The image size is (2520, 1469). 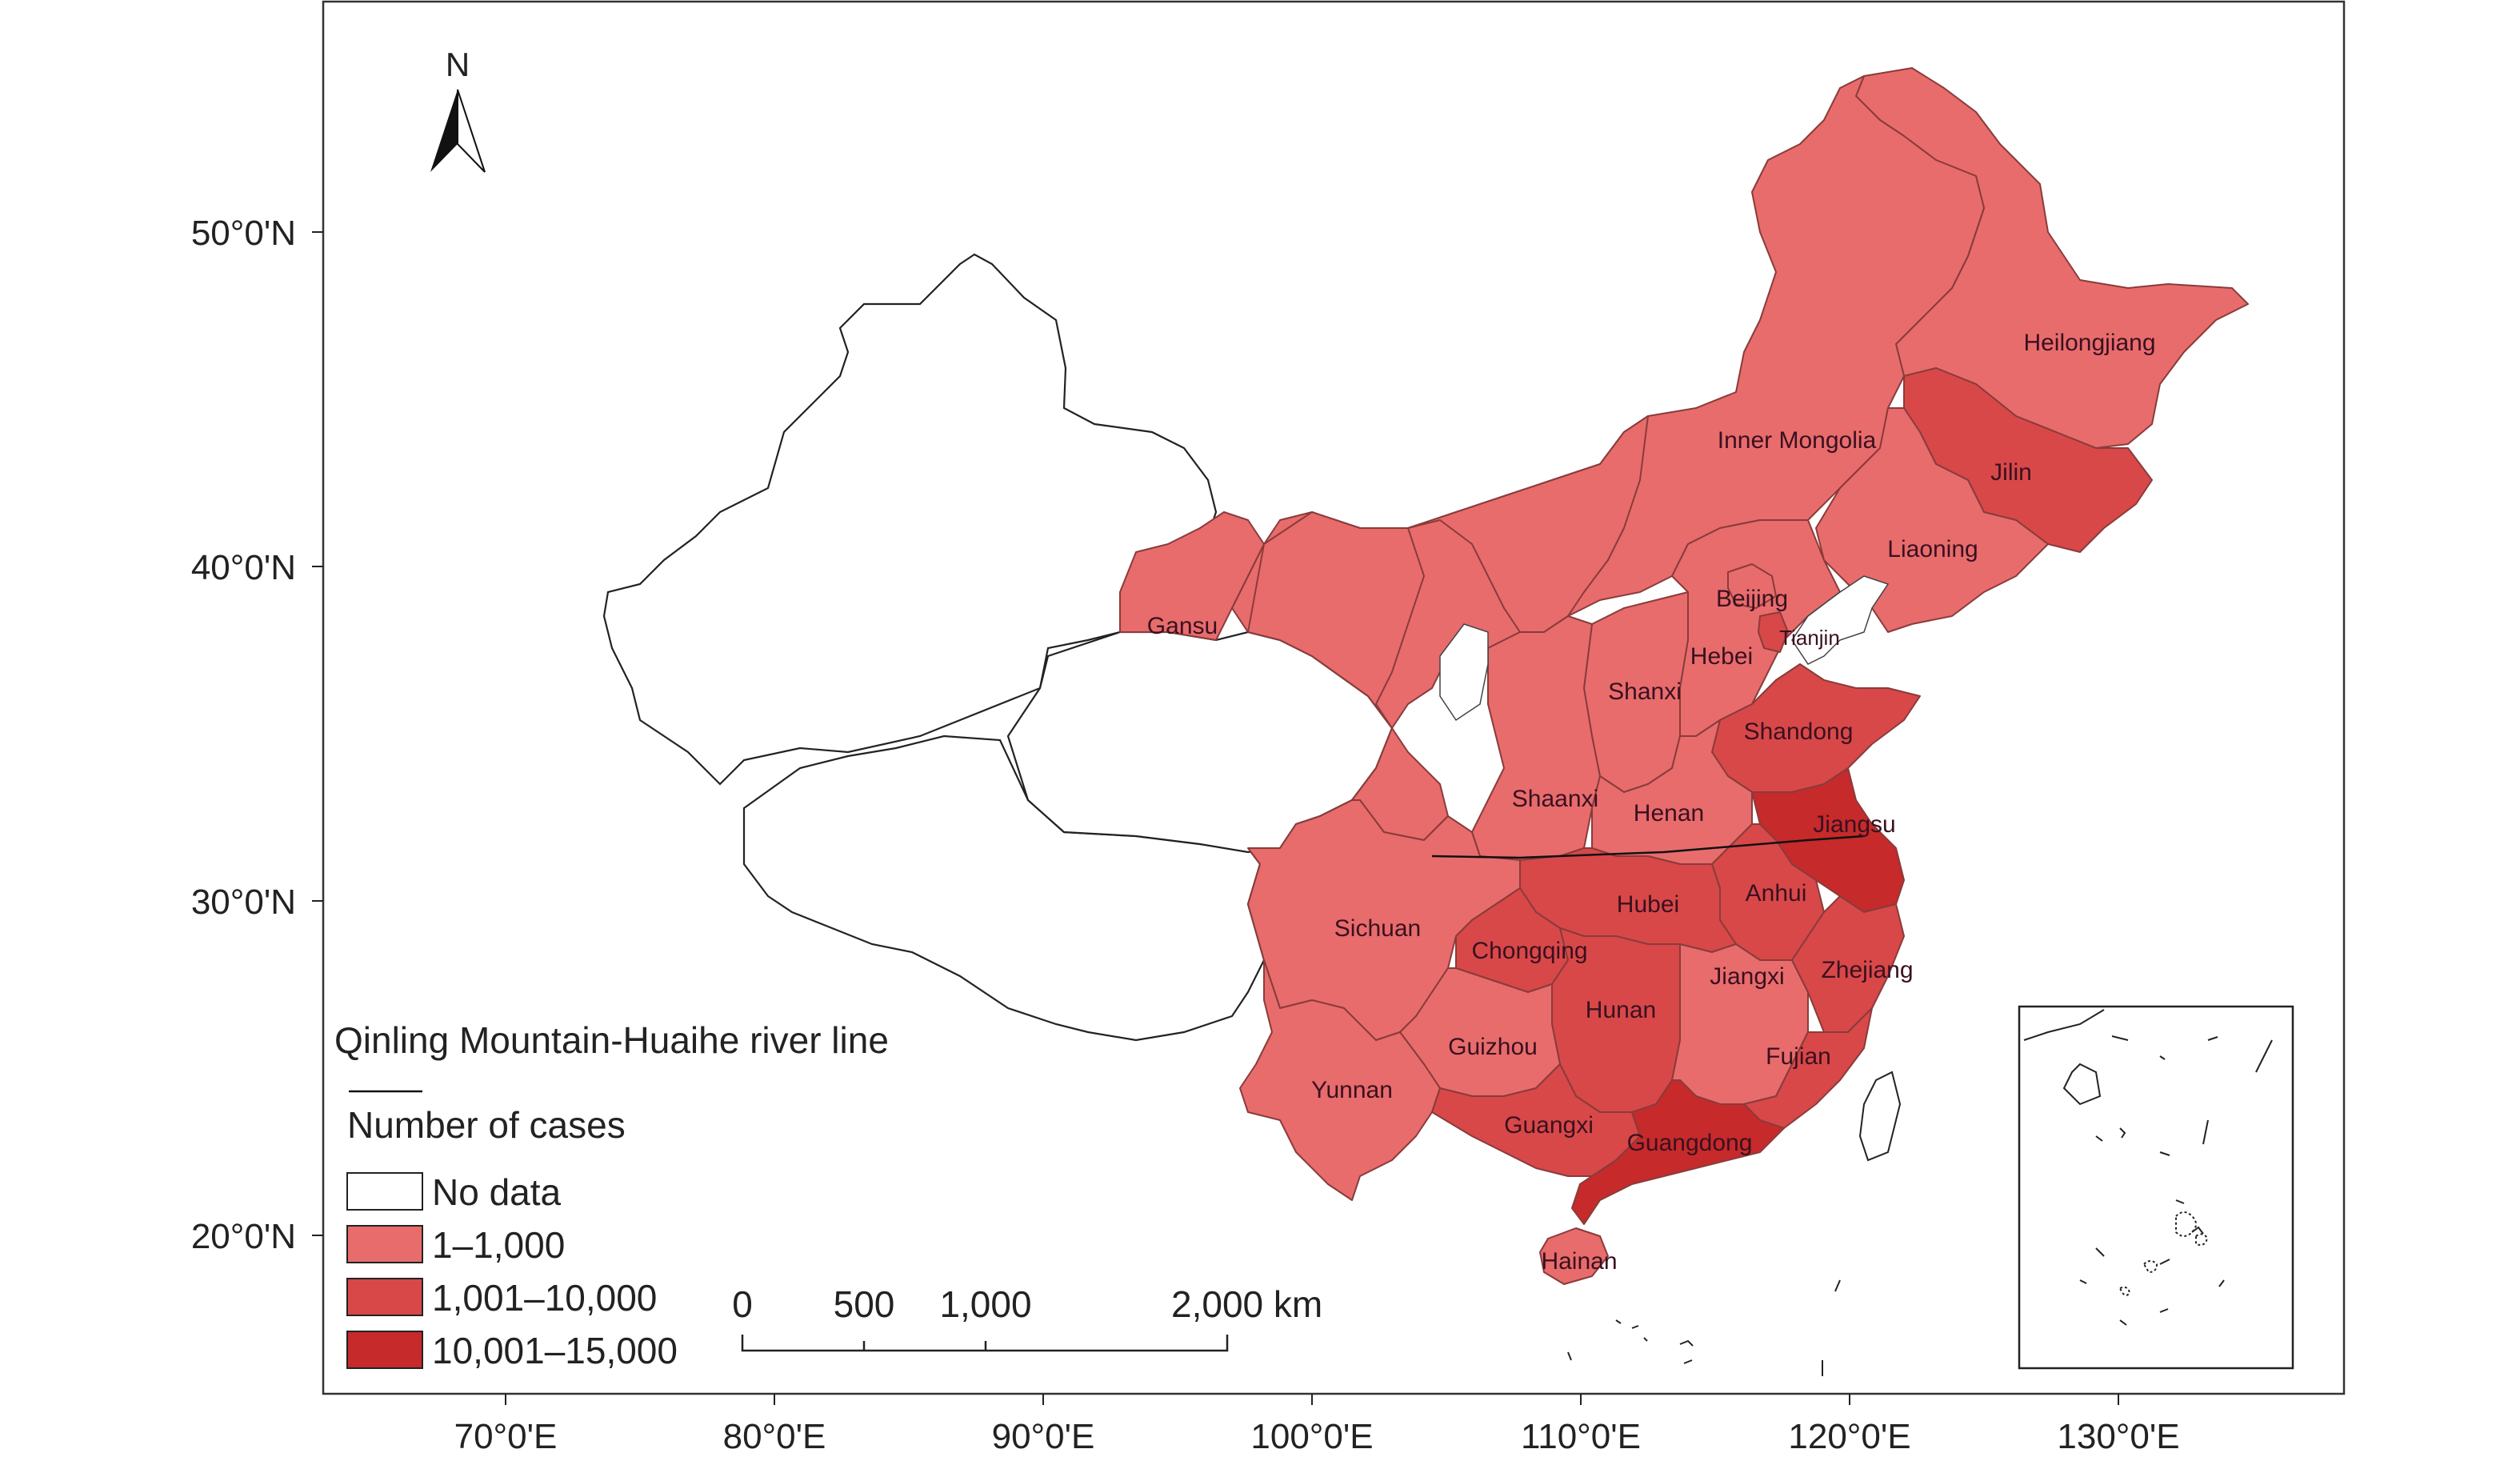 What do you see at coordinates (1854, 824) in the screenshot?
I see `province-label: Jiangsu` at bounding box center [1854, 824].